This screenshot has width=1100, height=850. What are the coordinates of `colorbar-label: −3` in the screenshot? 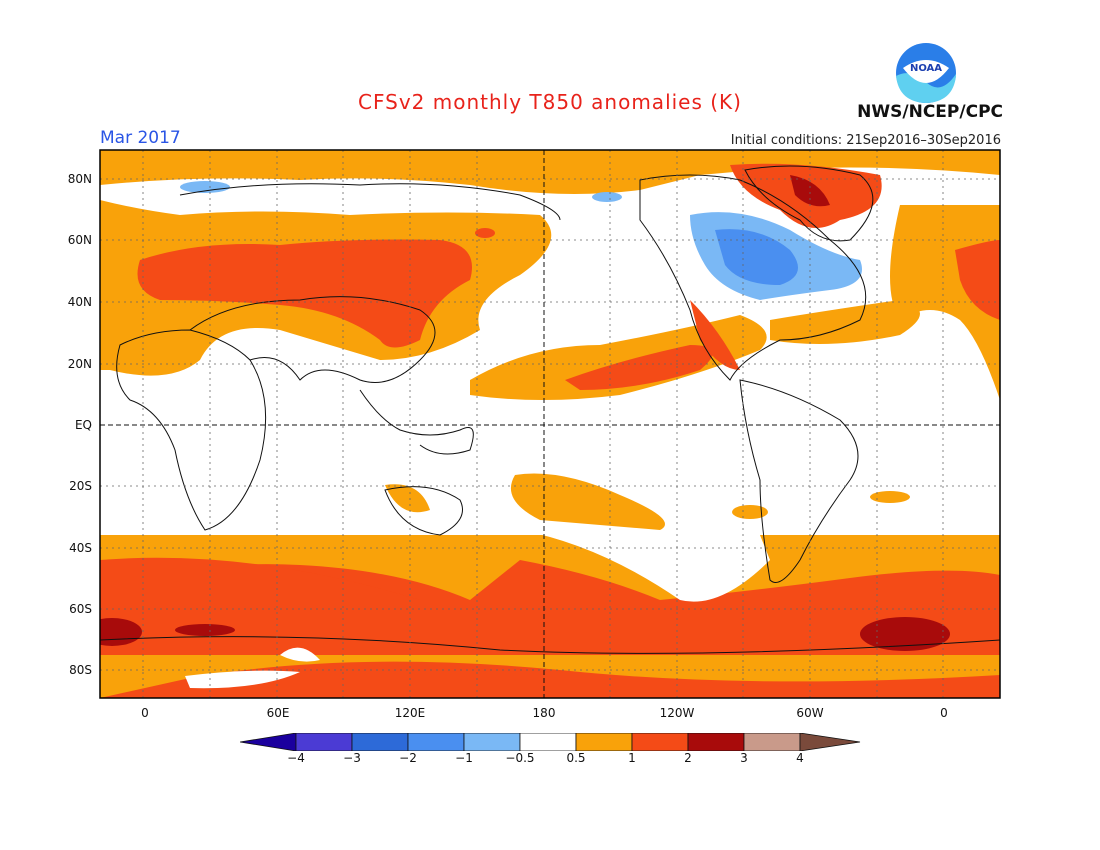 It's located at (352, 758).